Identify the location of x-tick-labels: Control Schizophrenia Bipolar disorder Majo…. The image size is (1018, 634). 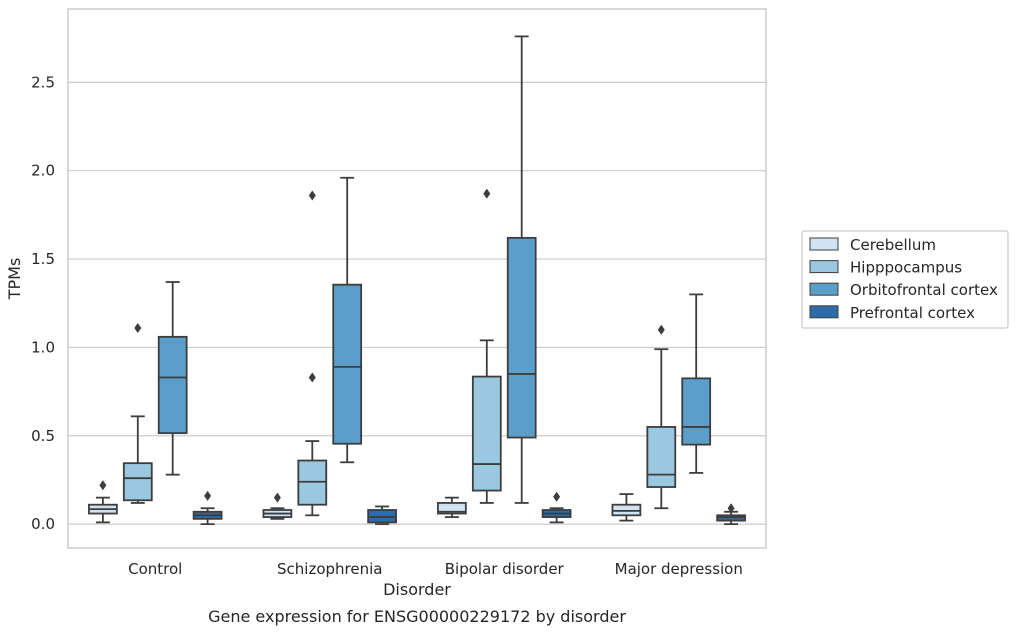
(435, 569).